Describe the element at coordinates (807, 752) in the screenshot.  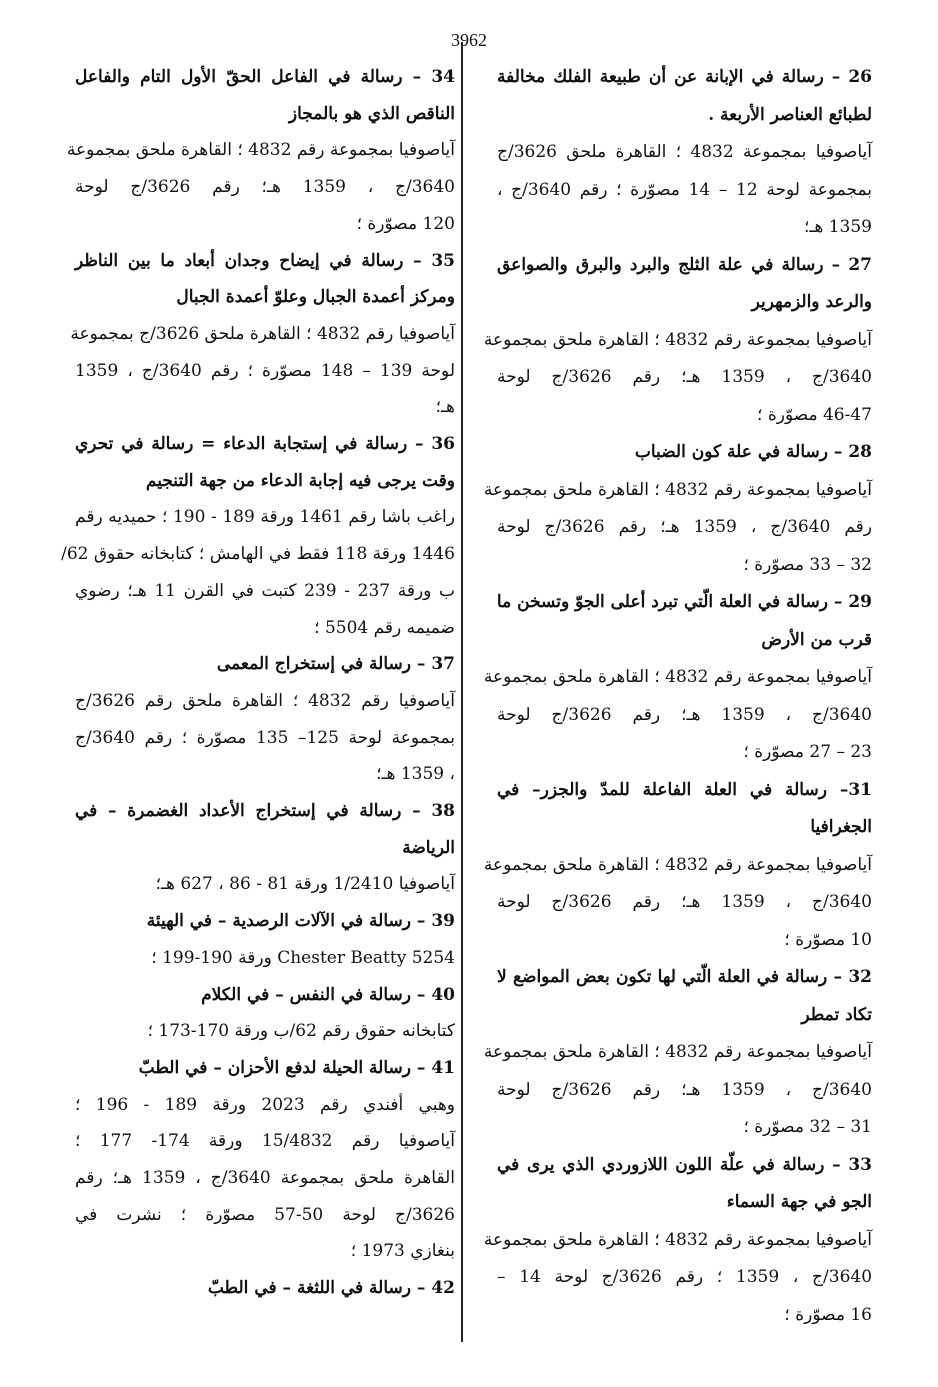
I see `entry-reference-line: 23 – 27 مصوّرة ؛` at that location.